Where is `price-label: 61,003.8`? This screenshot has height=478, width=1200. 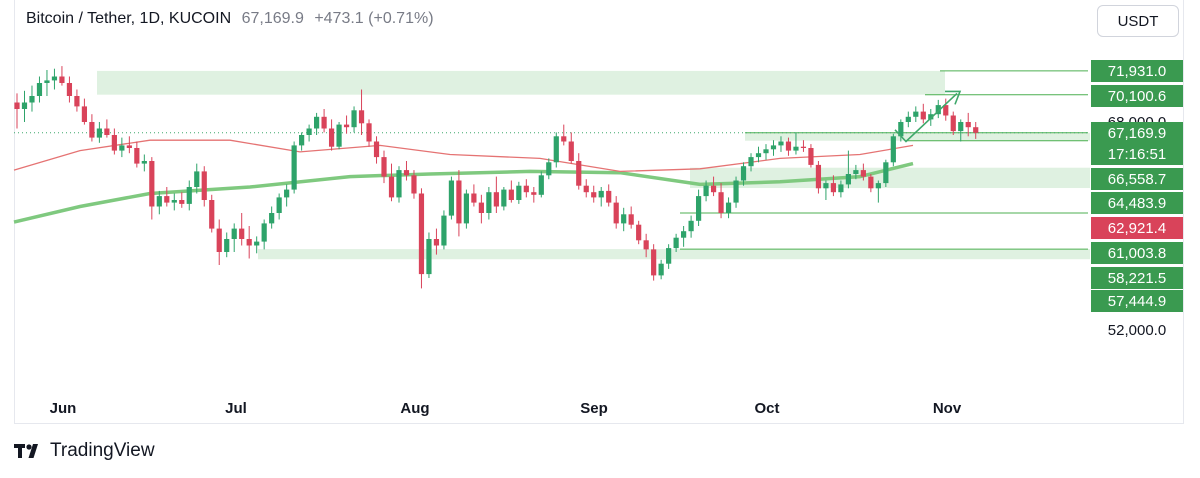
price-label: 61,003.8 is located at coordinates (1137, 253).